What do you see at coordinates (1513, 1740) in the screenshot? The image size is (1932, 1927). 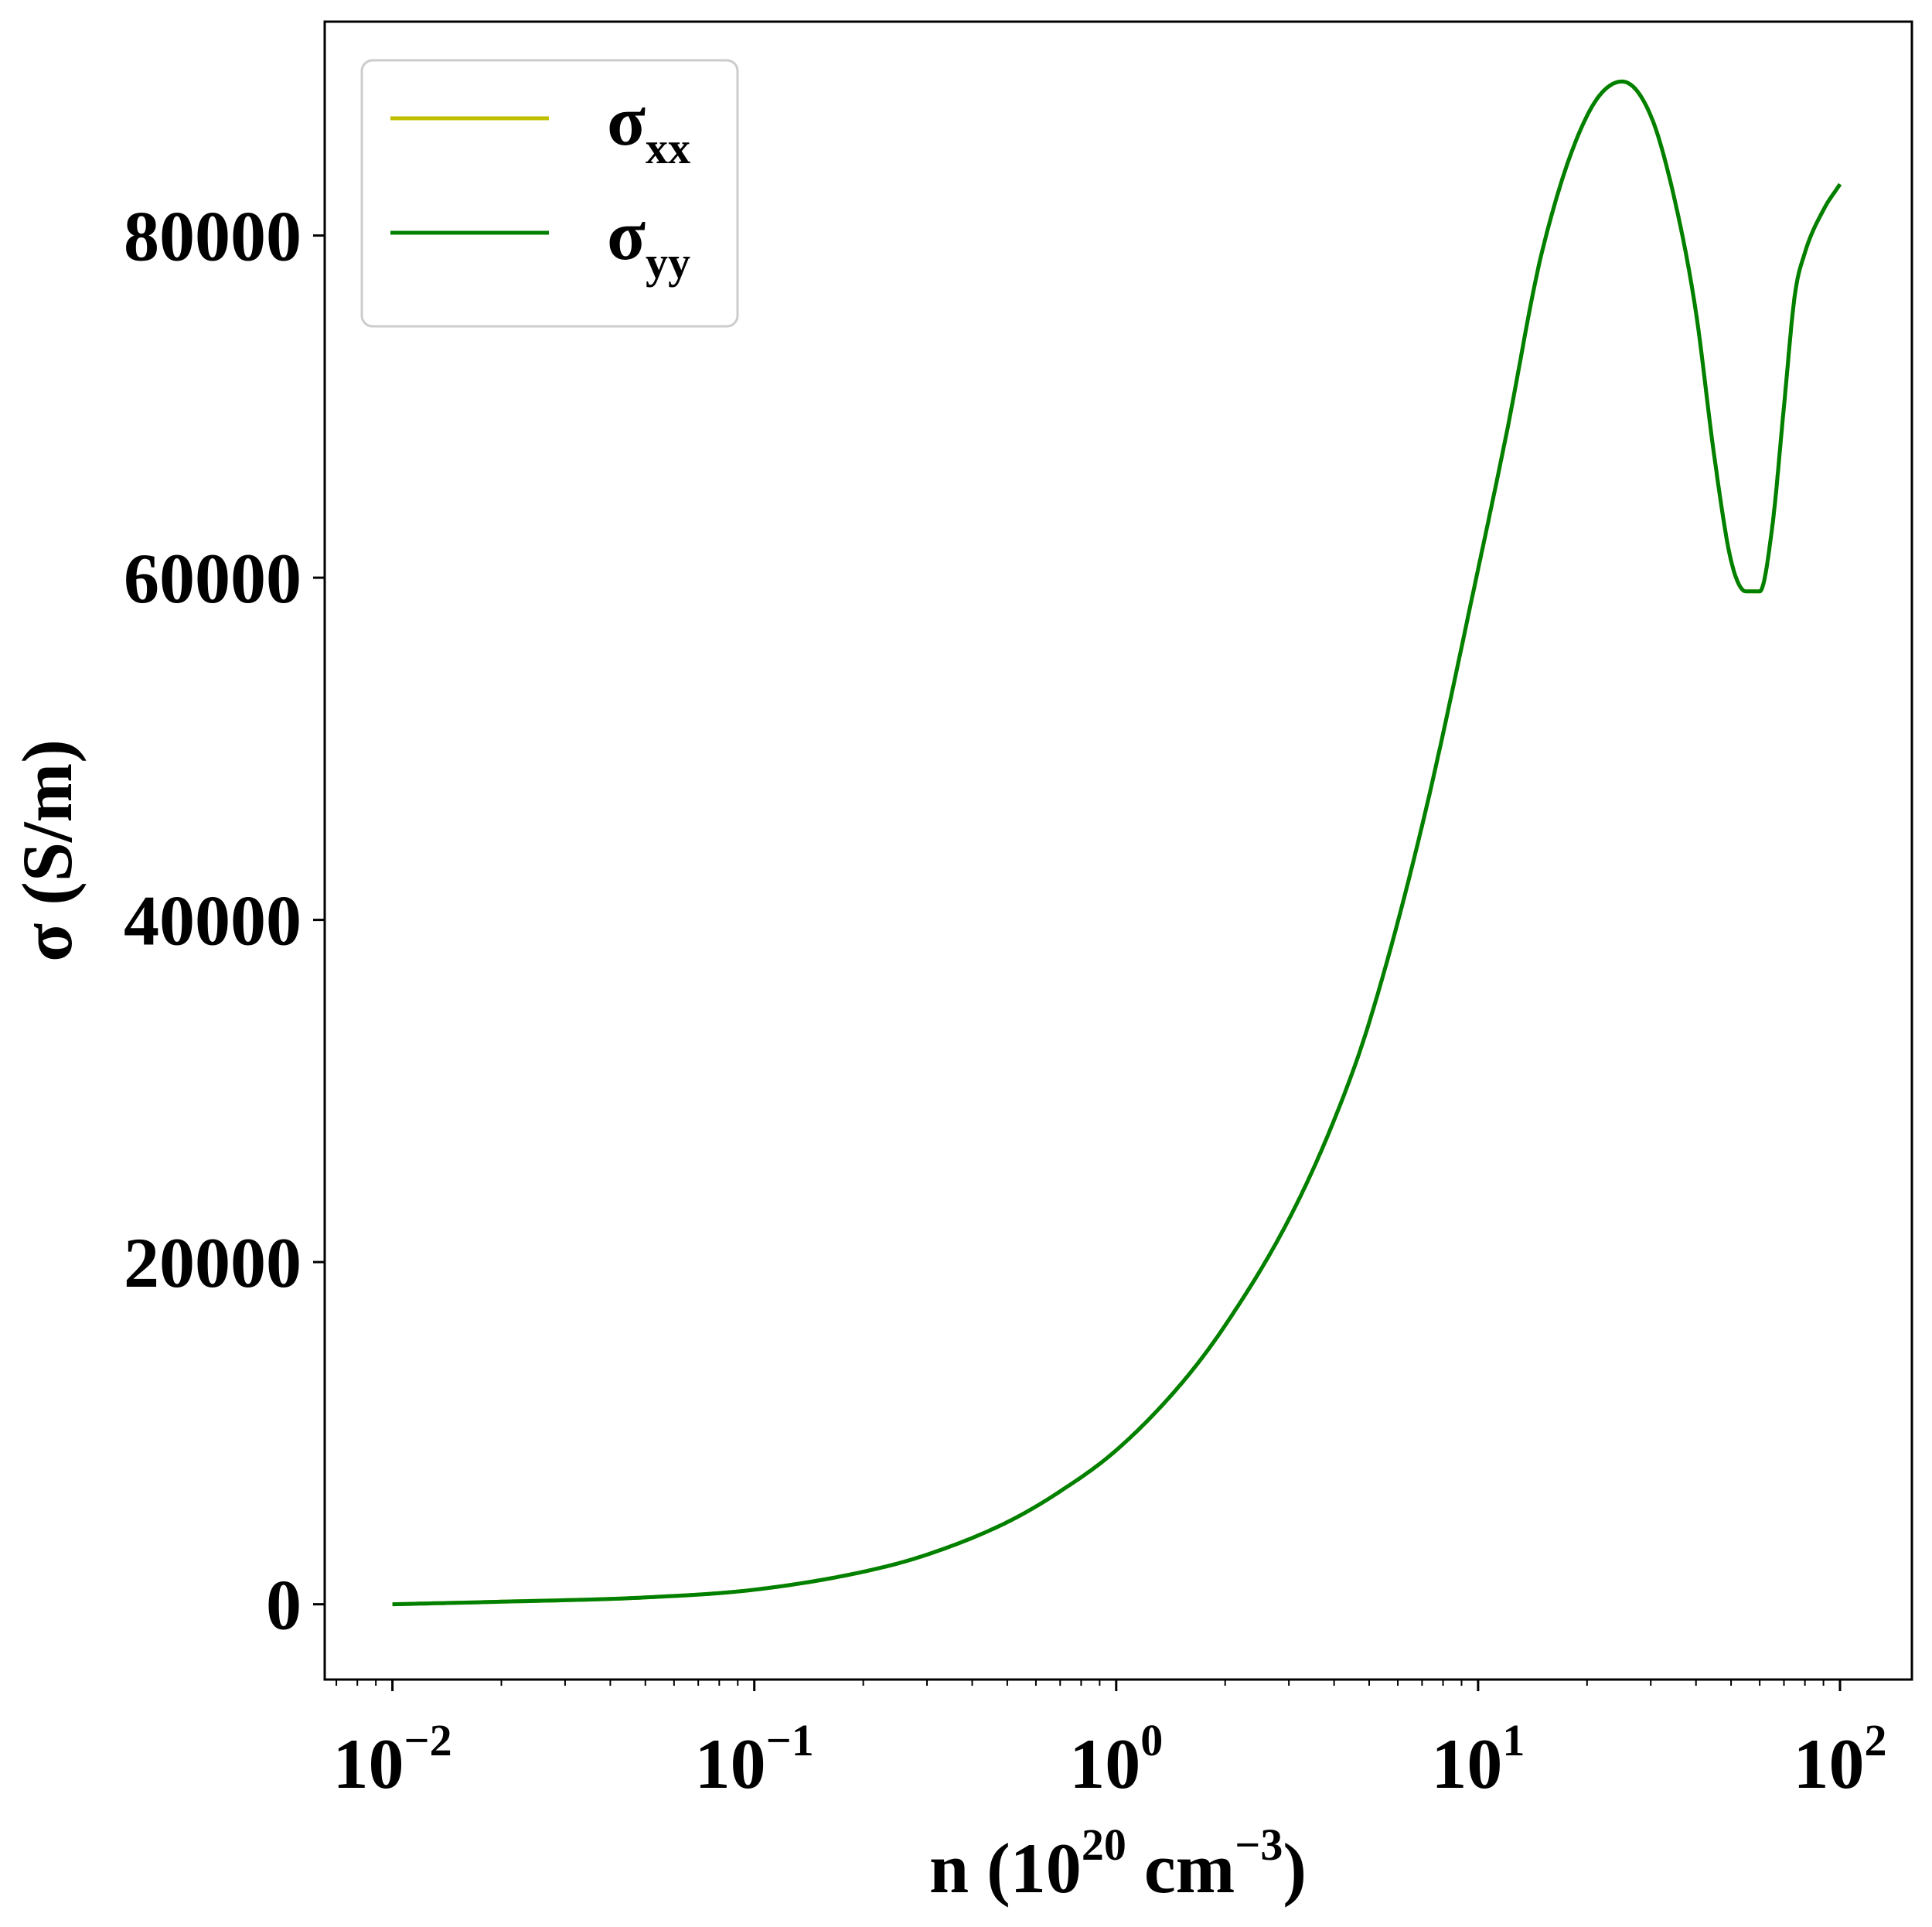 I see `x-tick-label-exp-3: 1` at bounding box center [1513, 1740].